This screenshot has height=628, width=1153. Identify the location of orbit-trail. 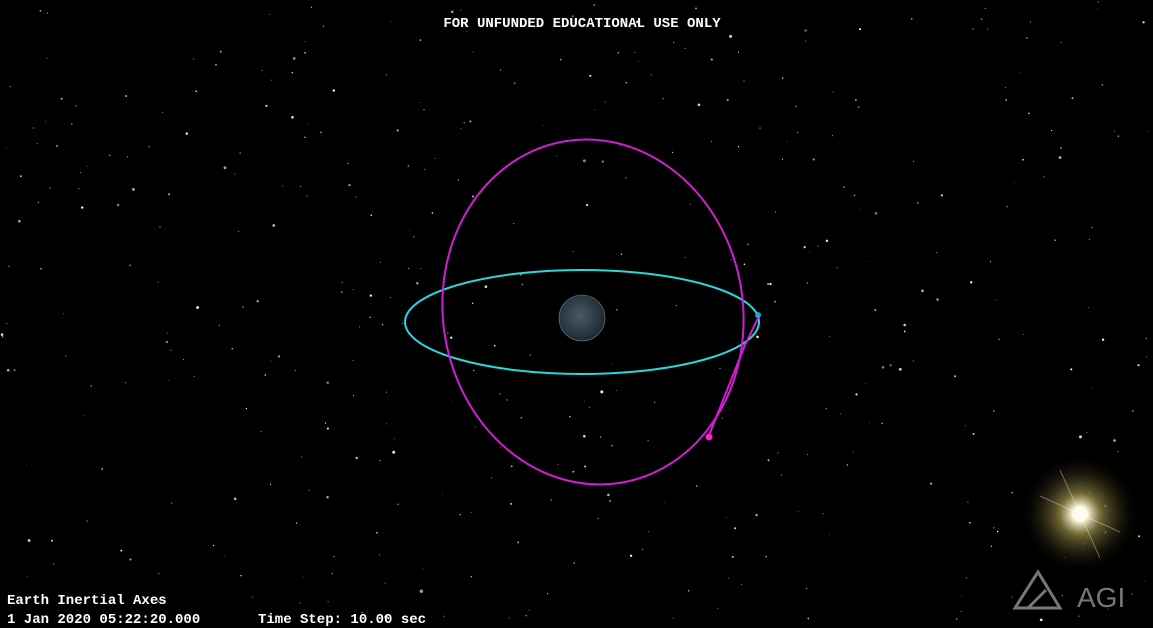
(734, 376).